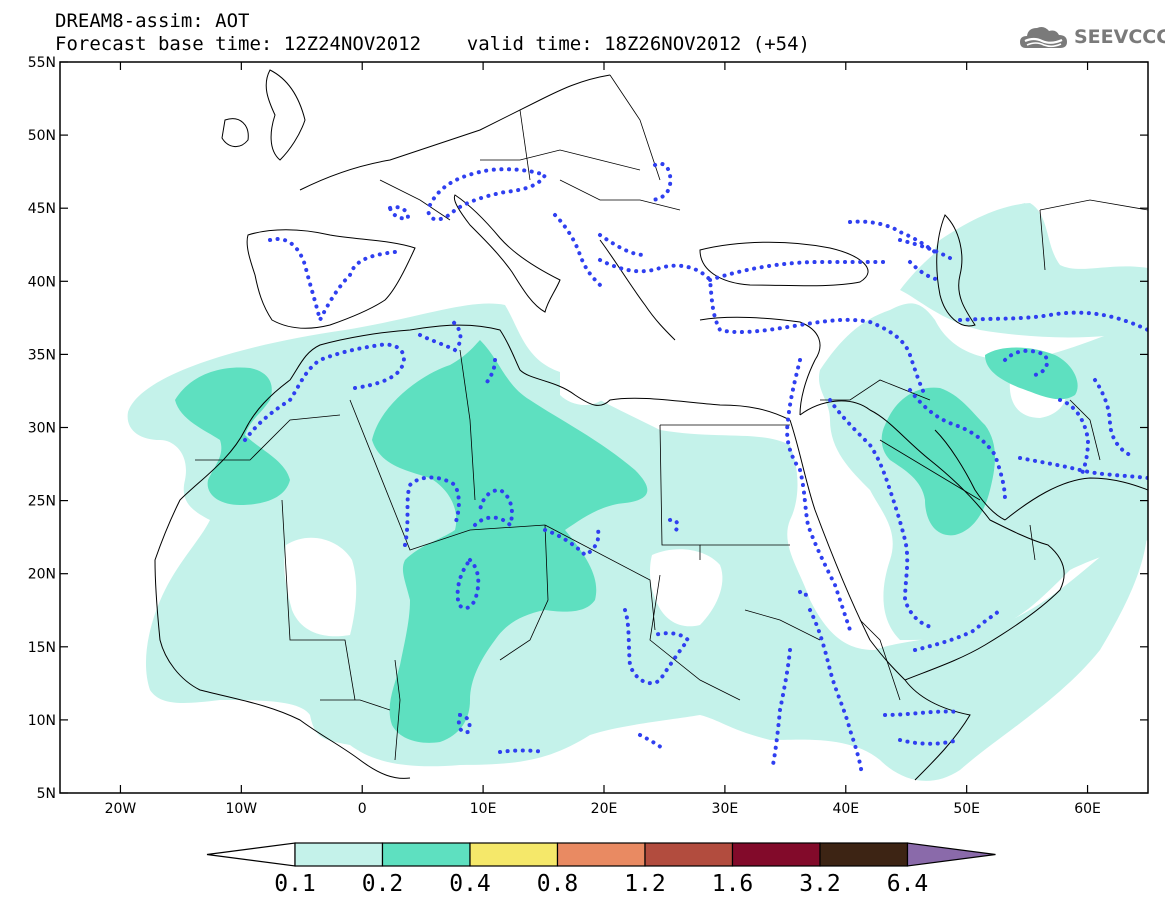 This screenshot has width=1165, height=905. What do you see at coordinates (966, 809) in the screenshot?
I see `lon-tick-label: 50E` at bounding box center [966, 809].